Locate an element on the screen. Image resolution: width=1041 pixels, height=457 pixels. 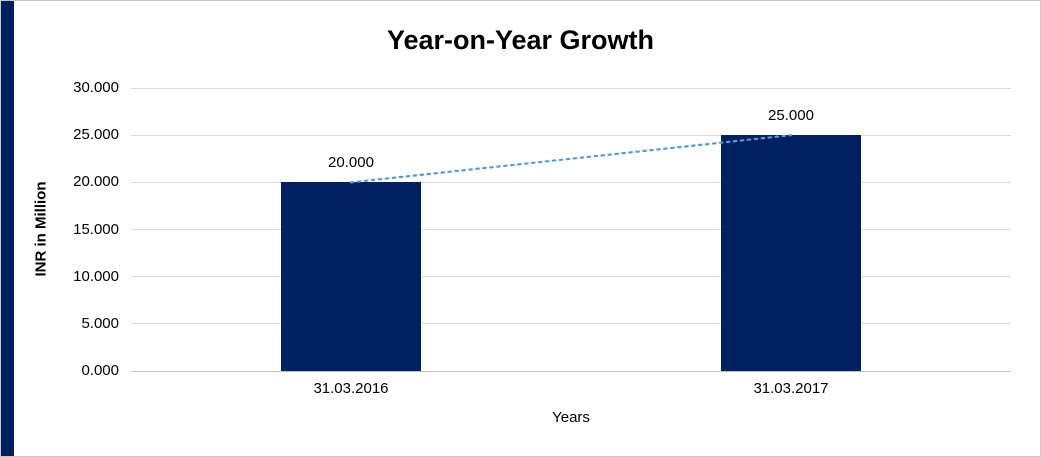
x-category-label: 31.03.2016 is located at coordinates (351, 388).